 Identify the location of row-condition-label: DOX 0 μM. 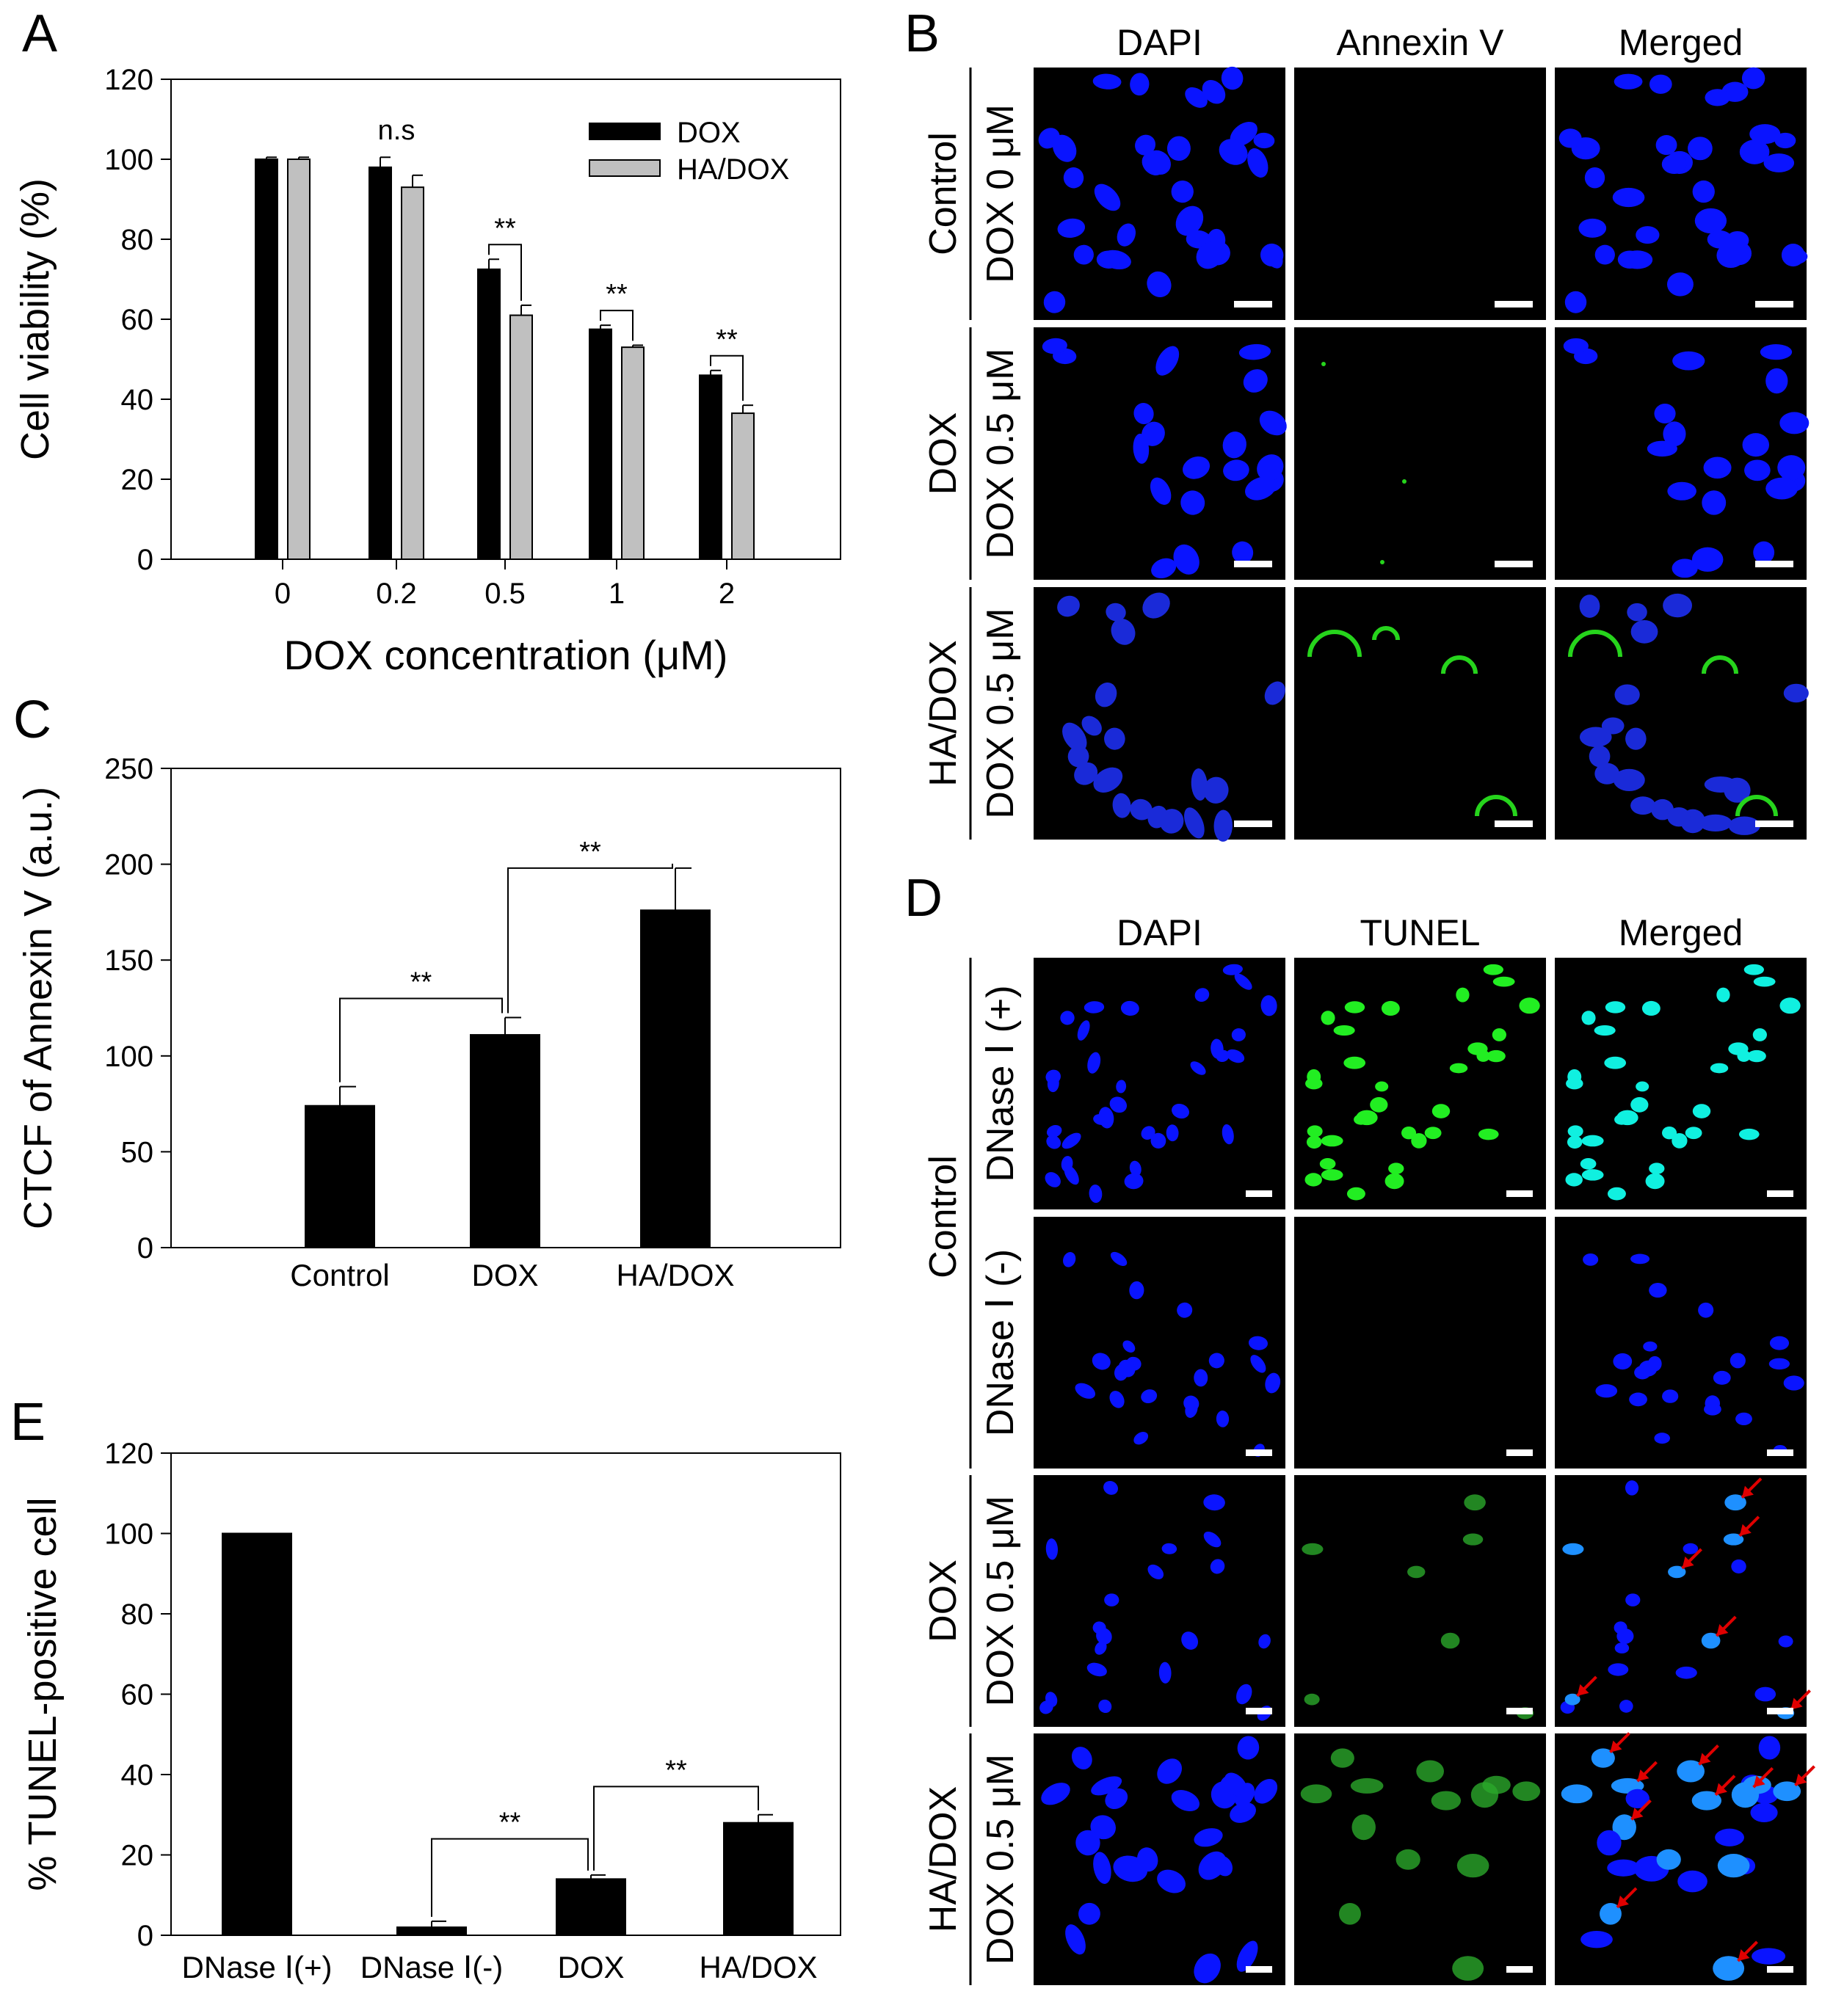
(1001, 193).